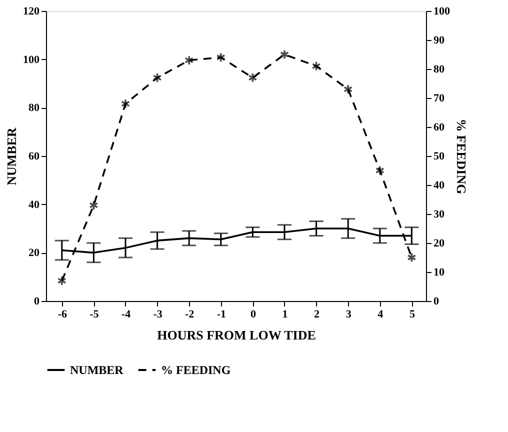 The height and width of the screenshot is (432, 508). What do you see at coordinates (381, 314) in the screenshot?
I see `x-tick-label: 4` at bounding box center [381, 314].